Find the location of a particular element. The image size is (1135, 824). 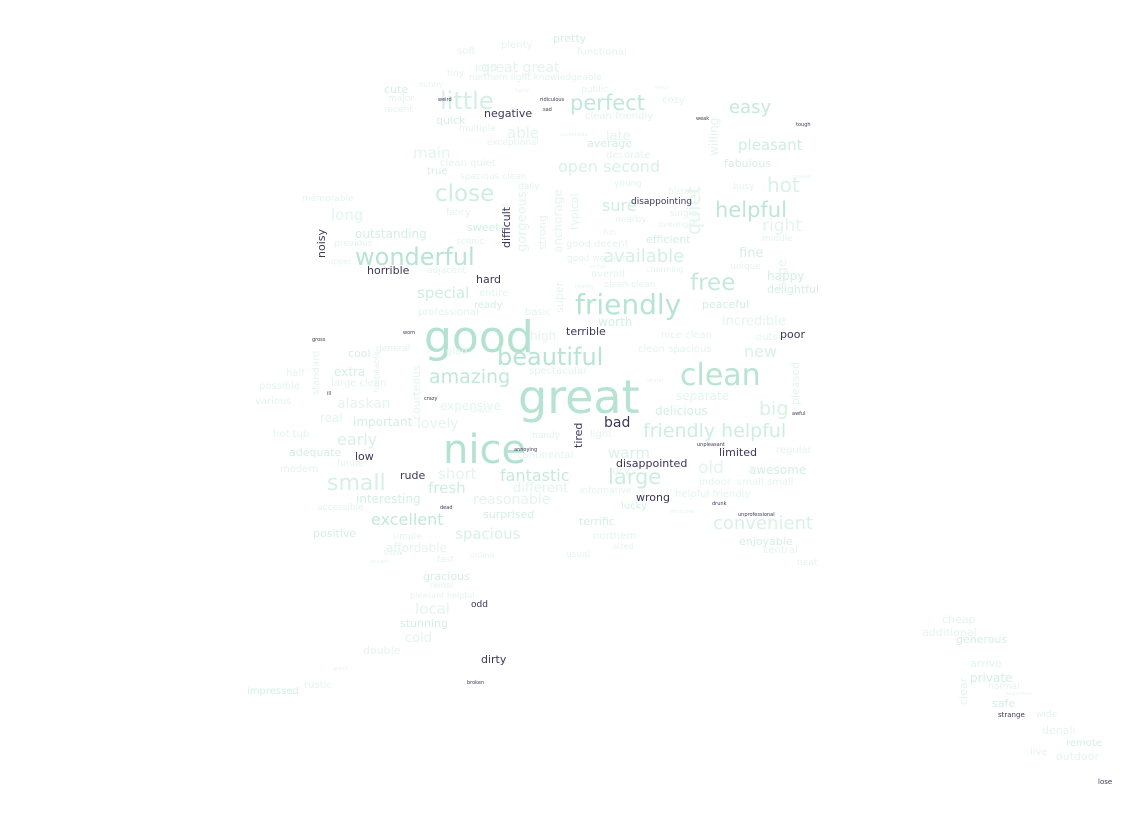

word-pleasant-helpful: pleasant helpful is located at coordinates (442, 595).